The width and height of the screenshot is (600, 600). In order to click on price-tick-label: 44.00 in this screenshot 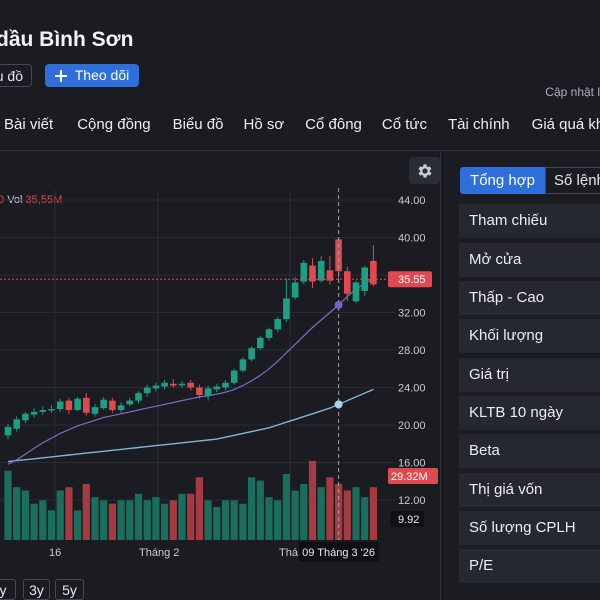, I will do `click(412, 201)`.